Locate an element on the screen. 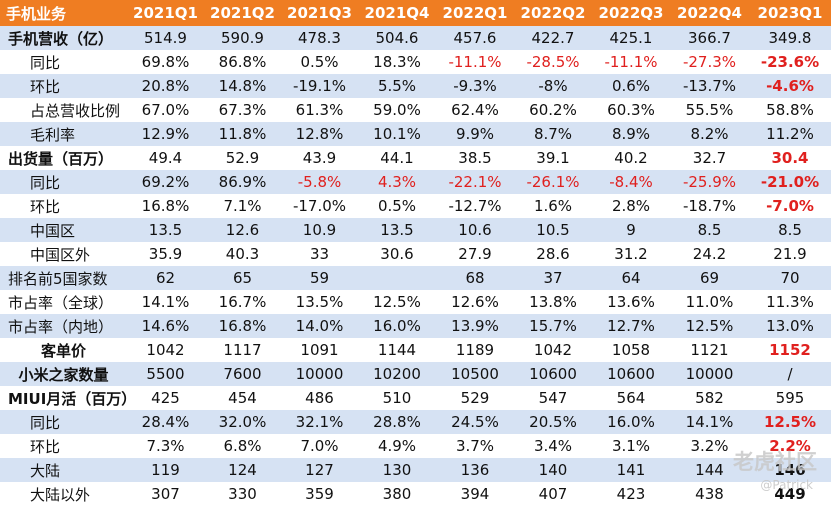 This screenshot has height=508, width=831. table-cell: 10000 is located at coordinates (709, 374).